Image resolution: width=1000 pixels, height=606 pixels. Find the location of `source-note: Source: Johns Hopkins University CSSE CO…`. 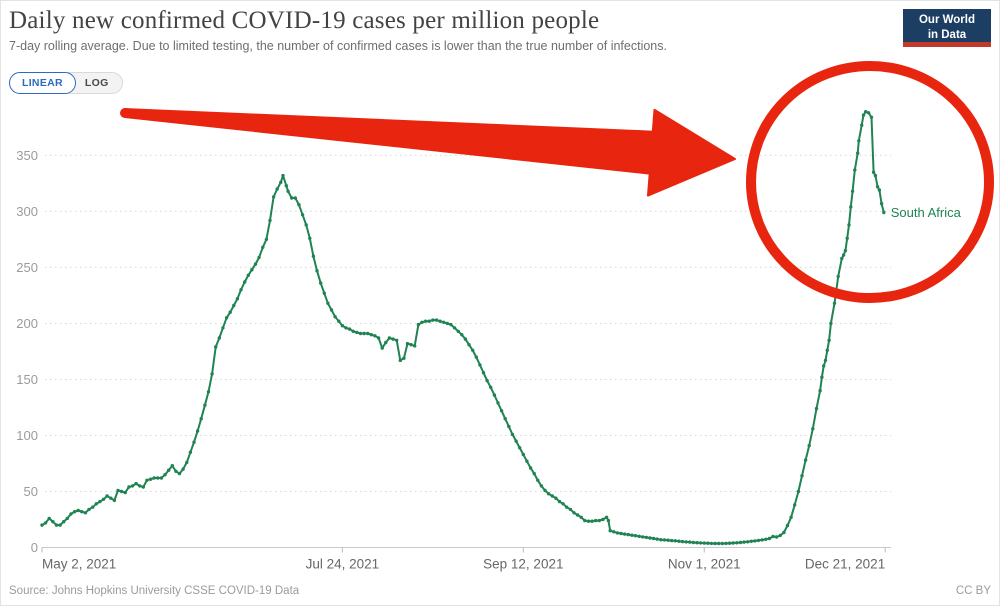

source-note: Source: Johns Hopkins University CSSE CO… is located at coordinates (154, 591).